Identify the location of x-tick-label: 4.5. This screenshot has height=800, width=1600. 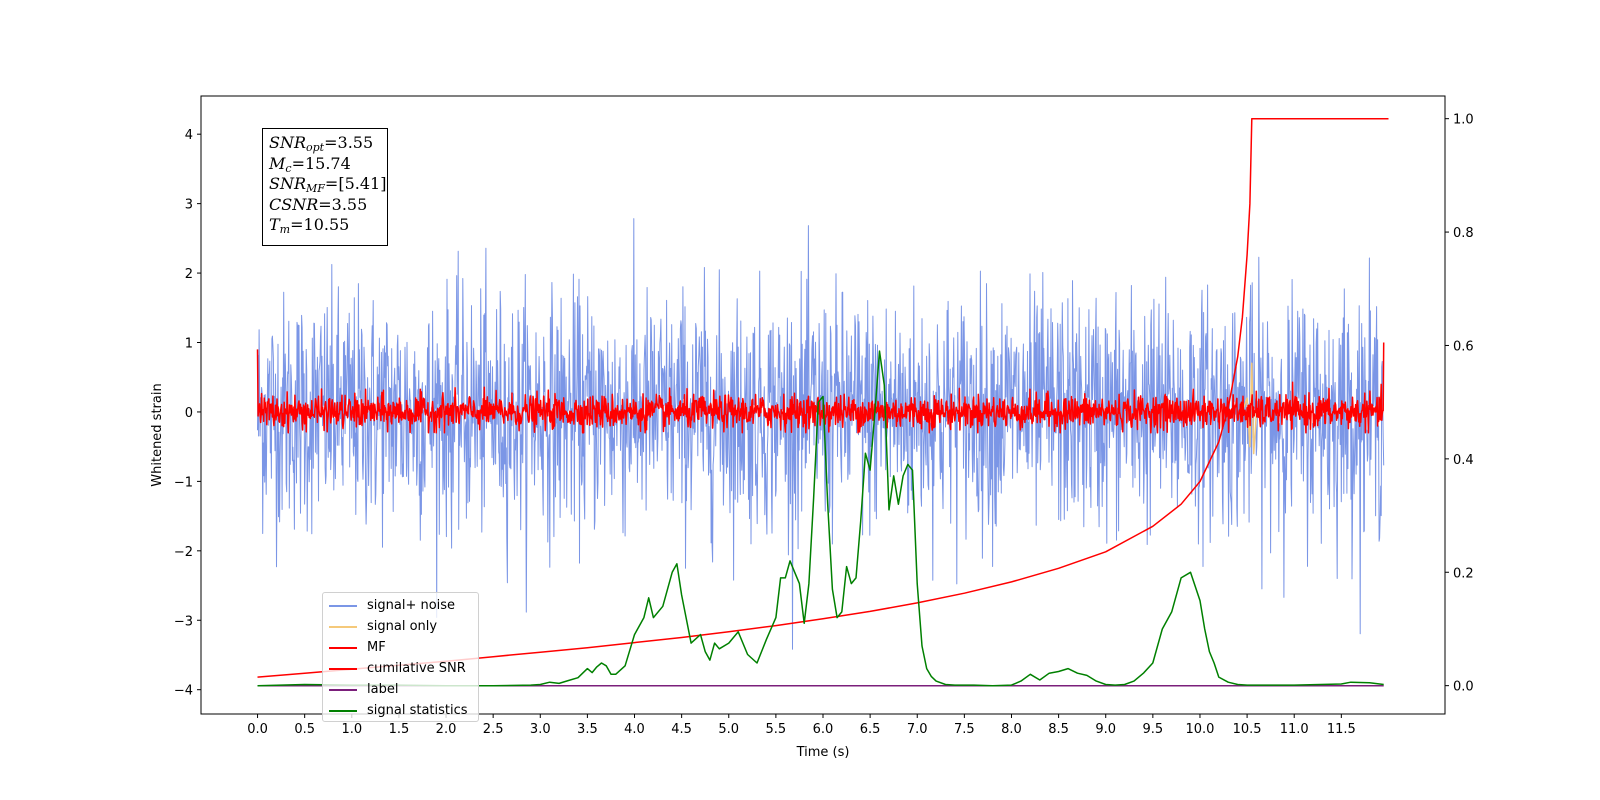
(681, 729).